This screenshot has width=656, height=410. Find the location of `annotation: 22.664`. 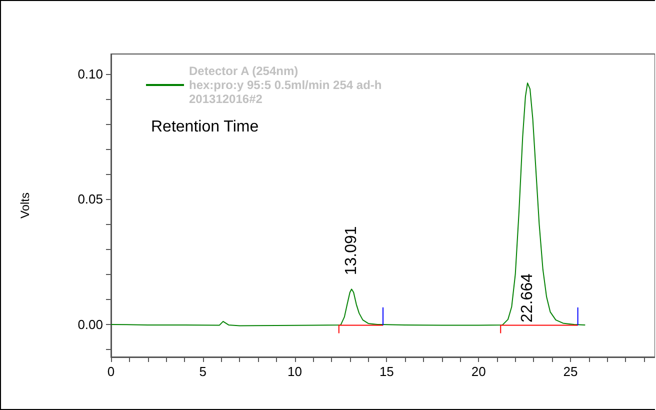

annotation: 22.664 is located at coordinates (527, 297).